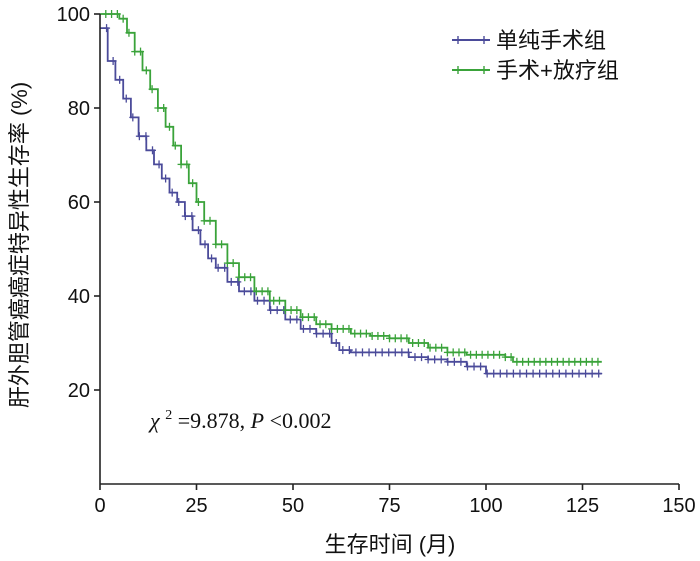 The width and height of the screenshot is (700, 561). What do you see at coordinates (79, 109) in the screenshot?
I see `y-tick-label: 80` at bounding box center [79, 109].